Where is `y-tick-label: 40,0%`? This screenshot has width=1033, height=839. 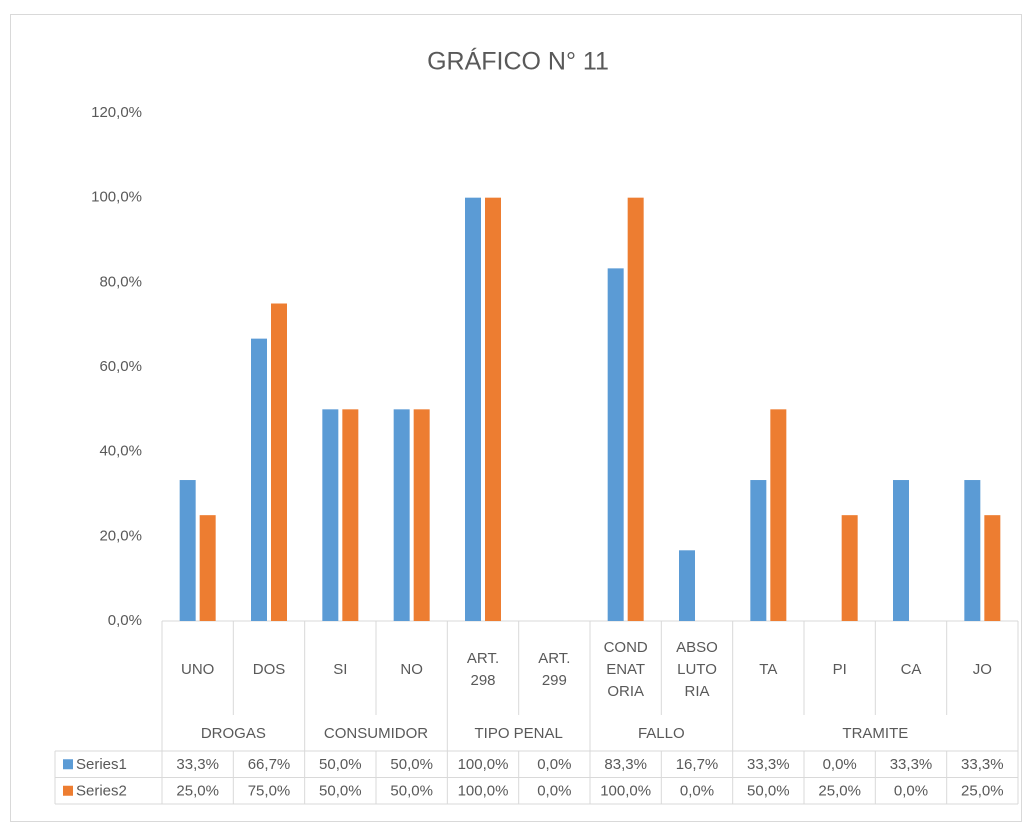
y-tick-label: 40,0% is located at coordinates (120, 451).